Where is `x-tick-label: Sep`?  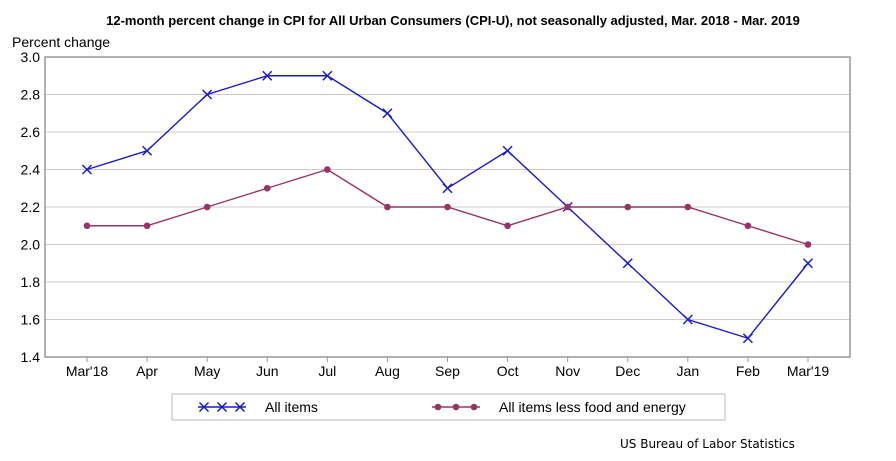 x-tick-label: Sep is located at coordinates (447, 371).